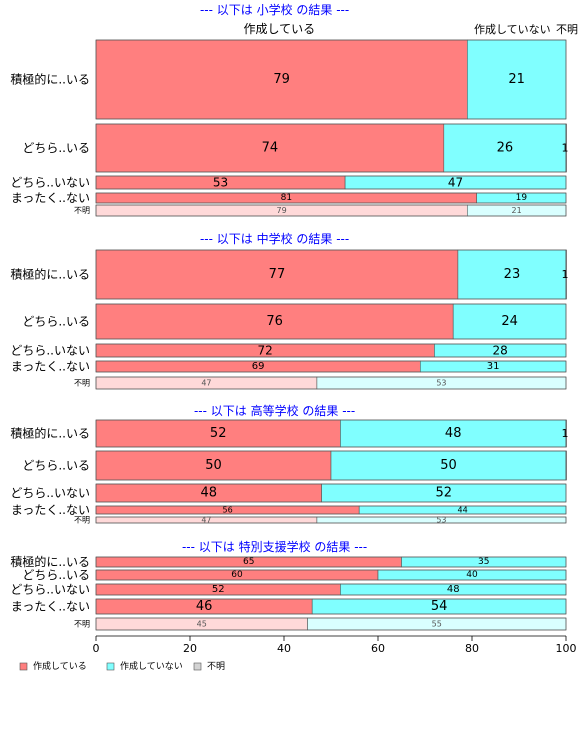 The height and width of the screenshot is (747, 580). What do you see at coordinates (151, 666) in the screenshot?
I see `legend-not-creating-label: 作成していない` at bounding box center [151, 666].